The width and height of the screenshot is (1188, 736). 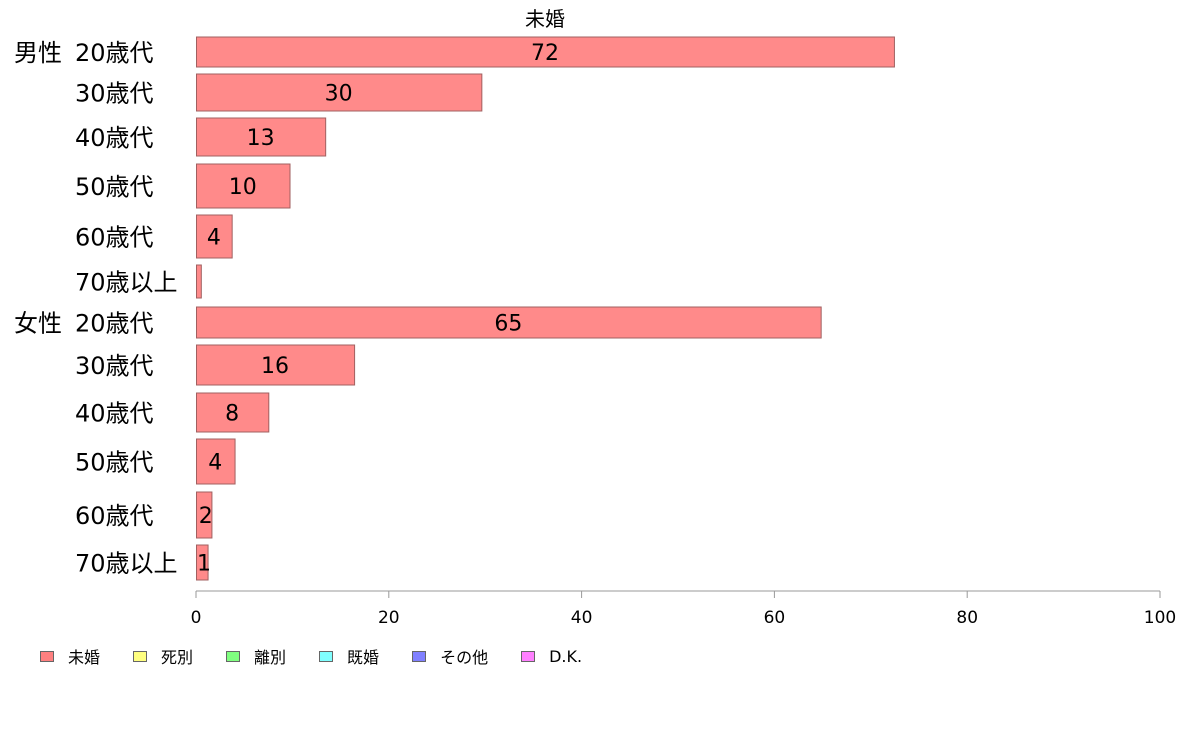 What do you see at coordinates (363, 657) in the screenshot?
I see `legend-label: 既婚` at bounding box center [363, 657].